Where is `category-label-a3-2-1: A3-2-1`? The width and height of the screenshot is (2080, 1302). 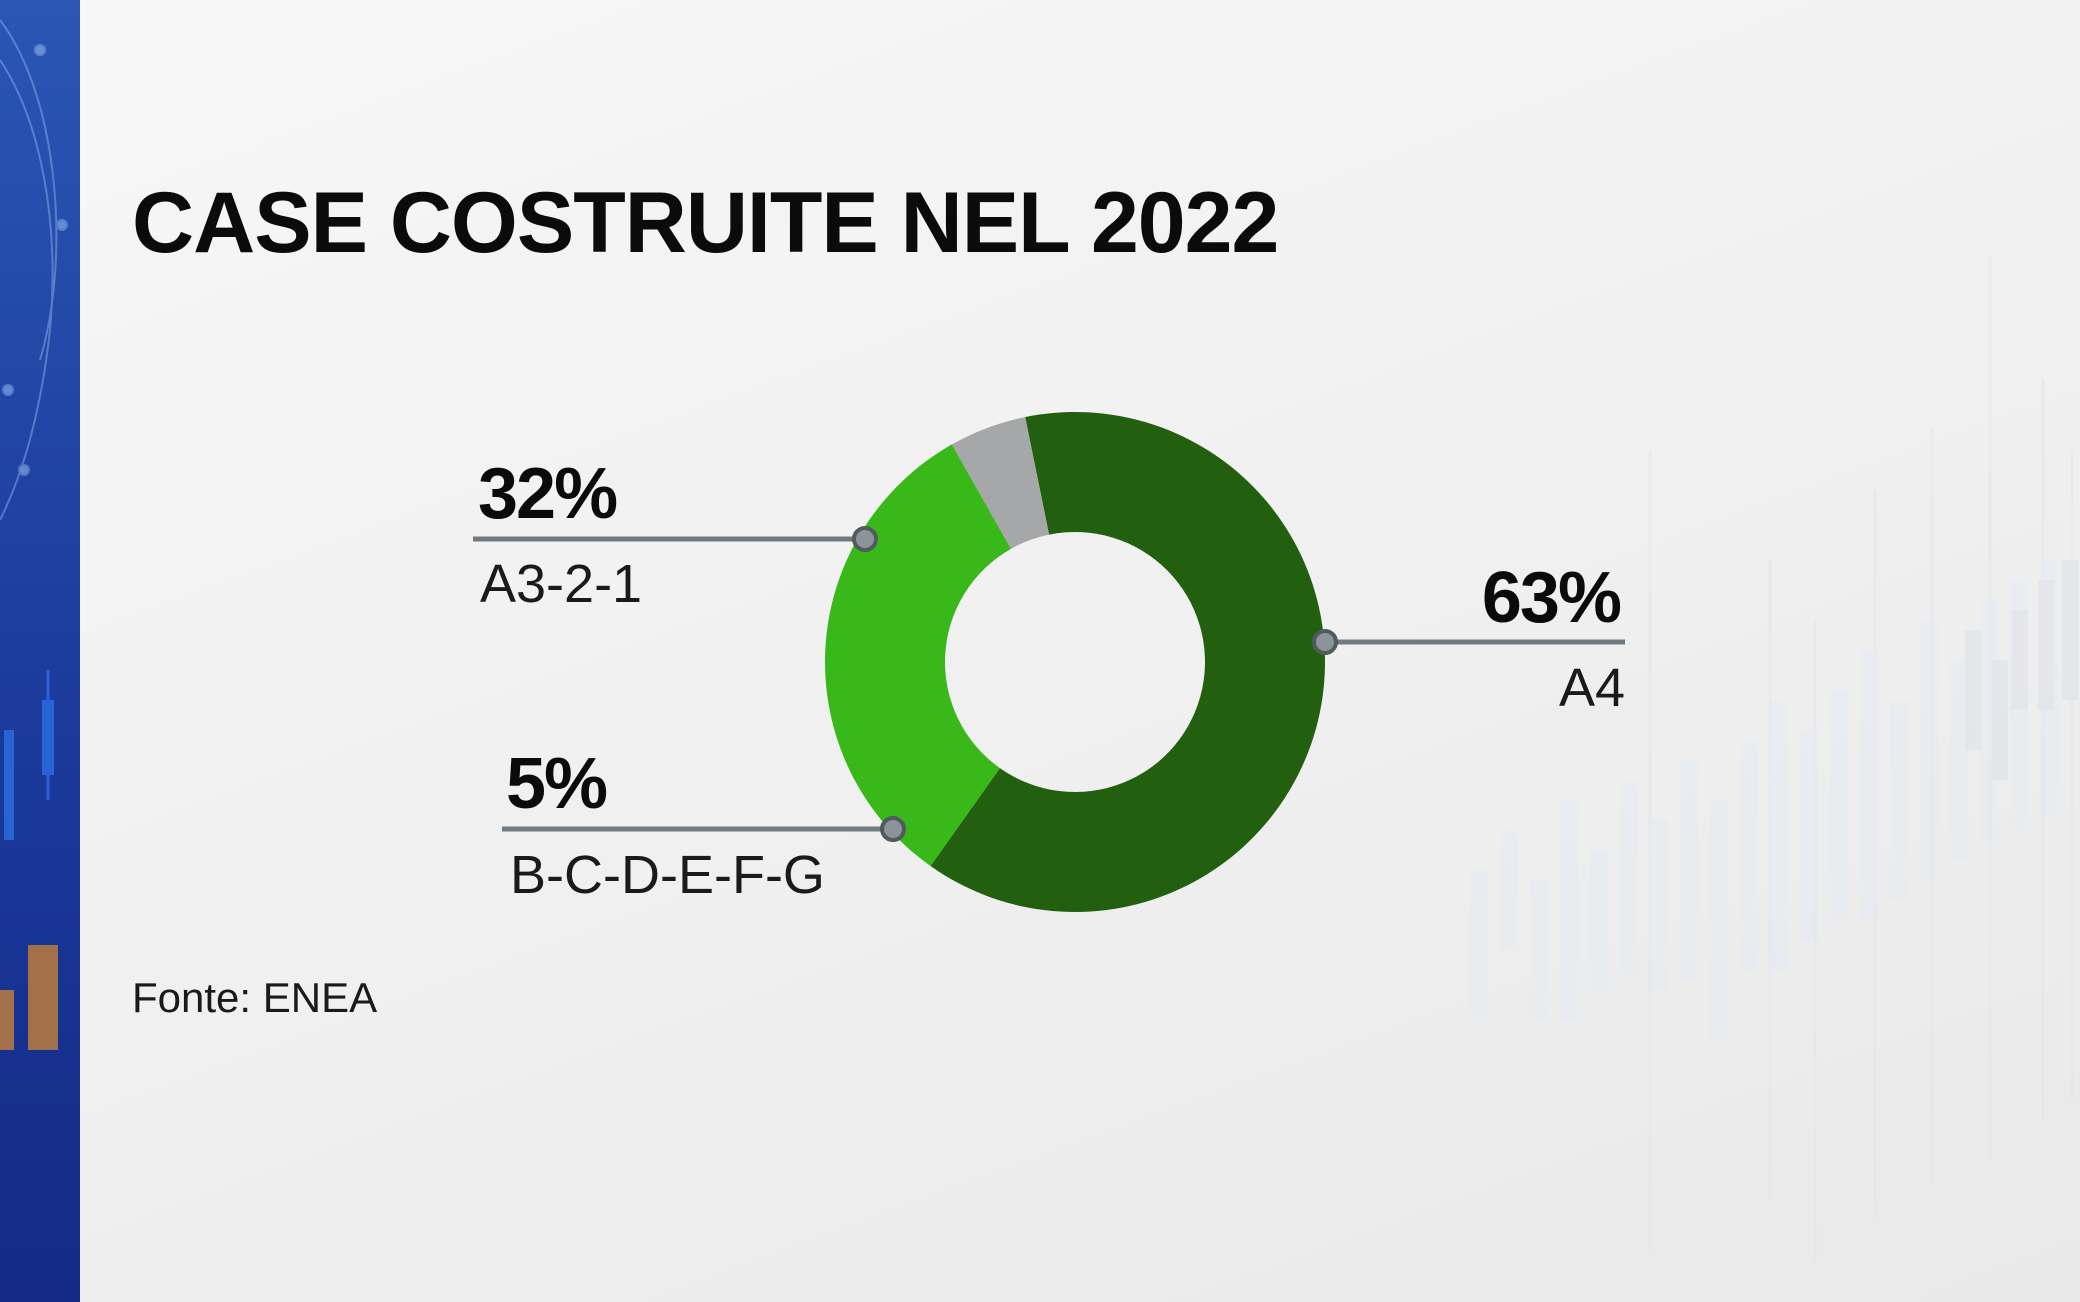
category-label-a3-2-1: A3-2-1 is located at coordinates (561, 584).